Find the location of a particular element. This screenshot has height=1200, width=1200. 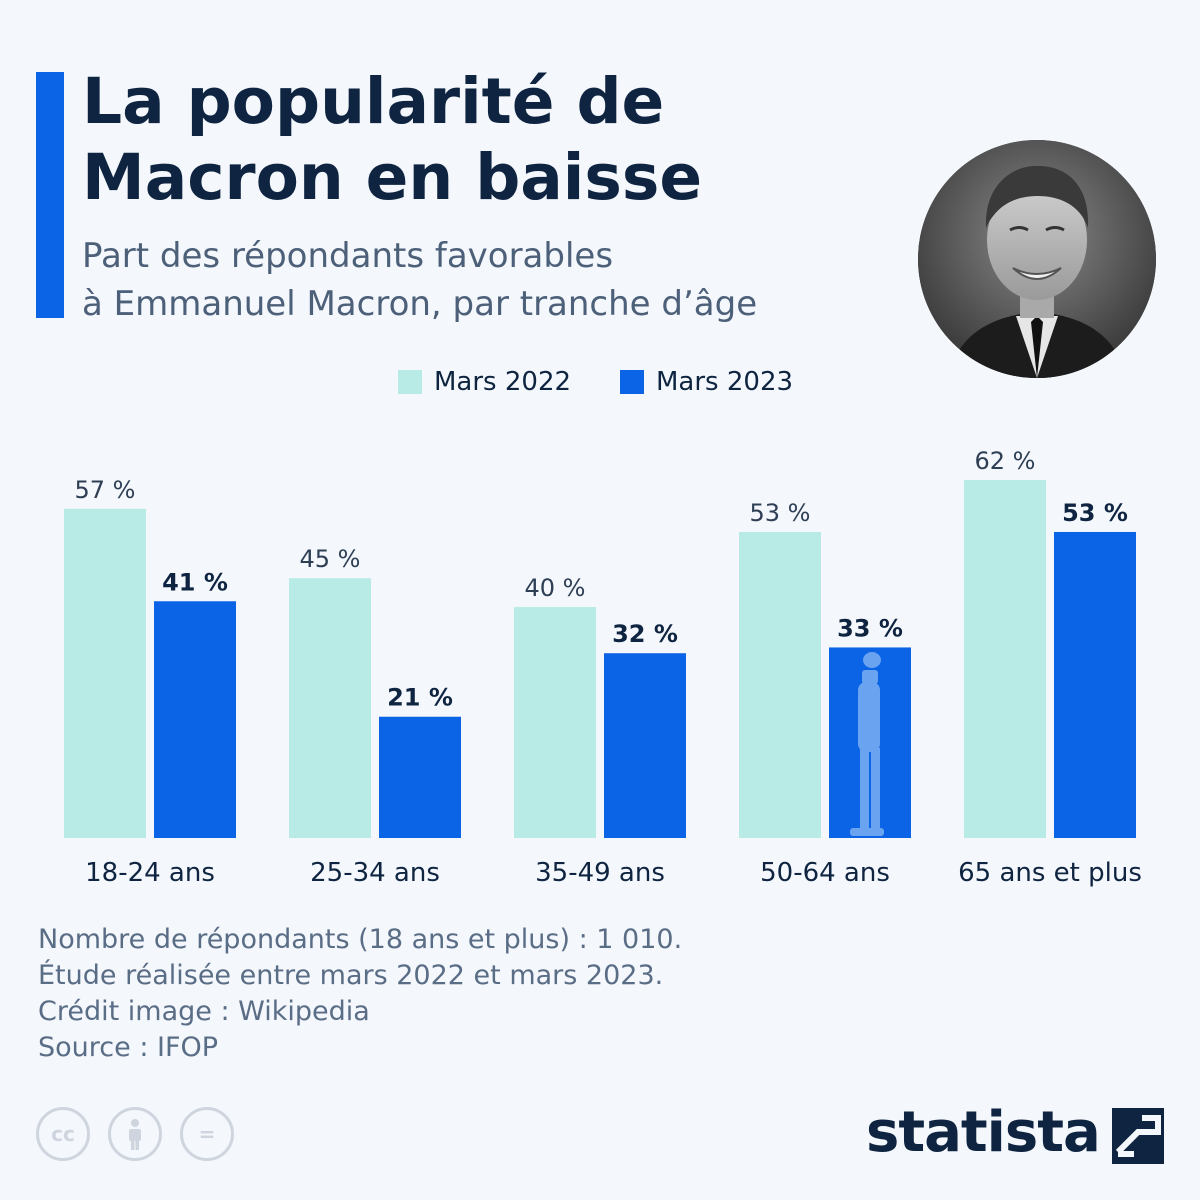

category-label-4: 50-64 ans is located at coordinates (825, 873).